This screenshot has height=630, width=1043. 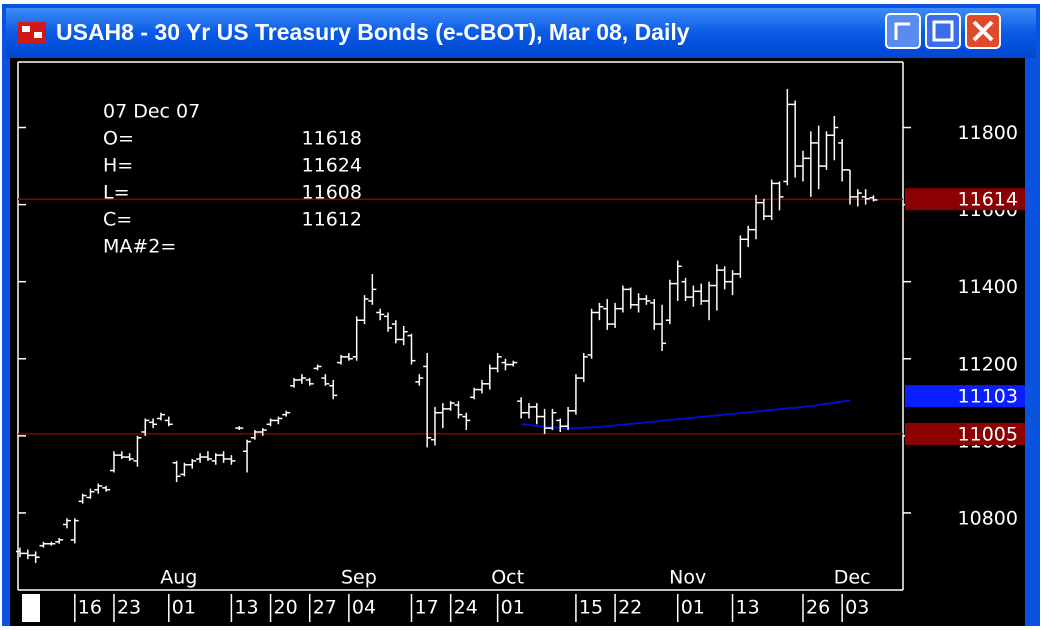 What do you see at coordinates (852, 578) in the screenshot?
I see `month-label: Dec` at bounding box center [852, 578].